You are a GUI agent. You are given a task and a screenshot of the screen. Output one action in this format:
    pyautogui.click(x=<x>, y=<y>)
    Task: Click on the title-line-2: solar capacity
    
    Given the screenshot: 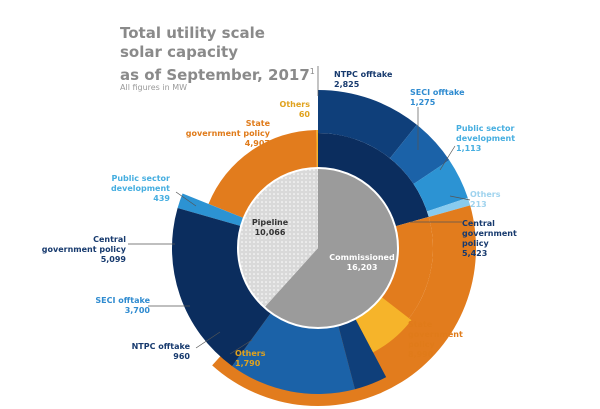 What is the action you would take?
    pyautogui.click(x=179, y=52)
    